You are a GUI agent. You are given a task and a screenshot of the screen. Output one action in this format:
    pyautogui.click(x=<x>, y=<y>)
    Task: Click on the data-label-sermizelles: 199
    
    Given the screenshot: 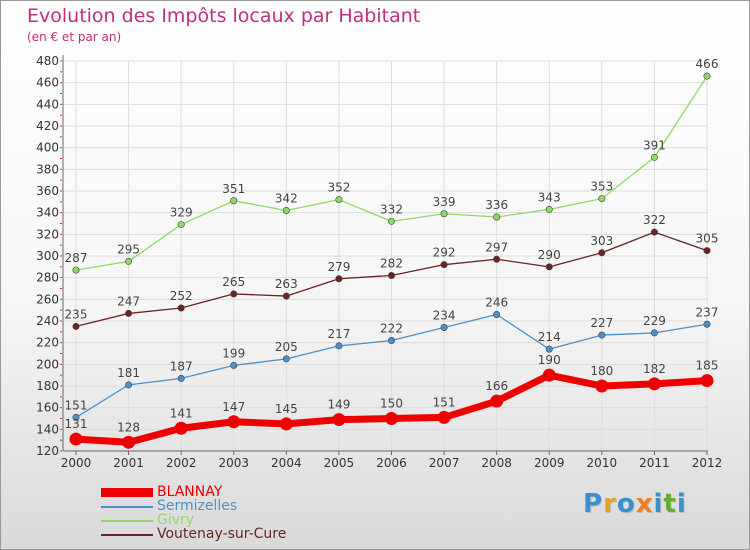 What is the action you would take?
    pyautogui.click(x=233, y=353)
    